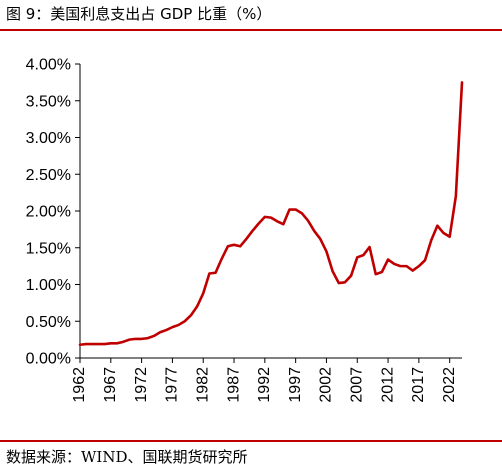  Describe the element at coordinates (48, 175) in the screenshot. I see `y-tick-label: 2.50%` at that location.